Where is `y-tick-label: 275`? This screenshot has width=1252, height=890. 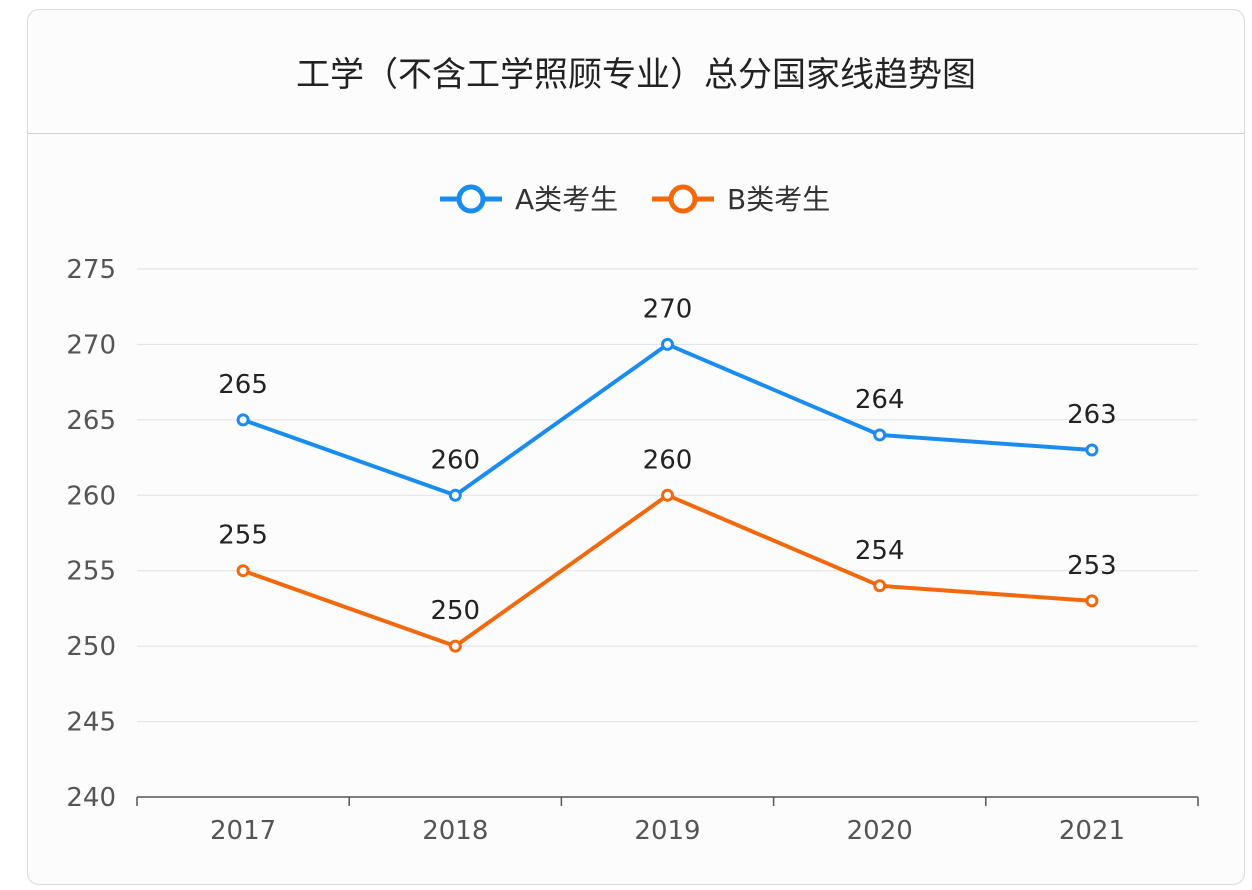
y-tick-label: 275 is located at coordinates (91, 270).